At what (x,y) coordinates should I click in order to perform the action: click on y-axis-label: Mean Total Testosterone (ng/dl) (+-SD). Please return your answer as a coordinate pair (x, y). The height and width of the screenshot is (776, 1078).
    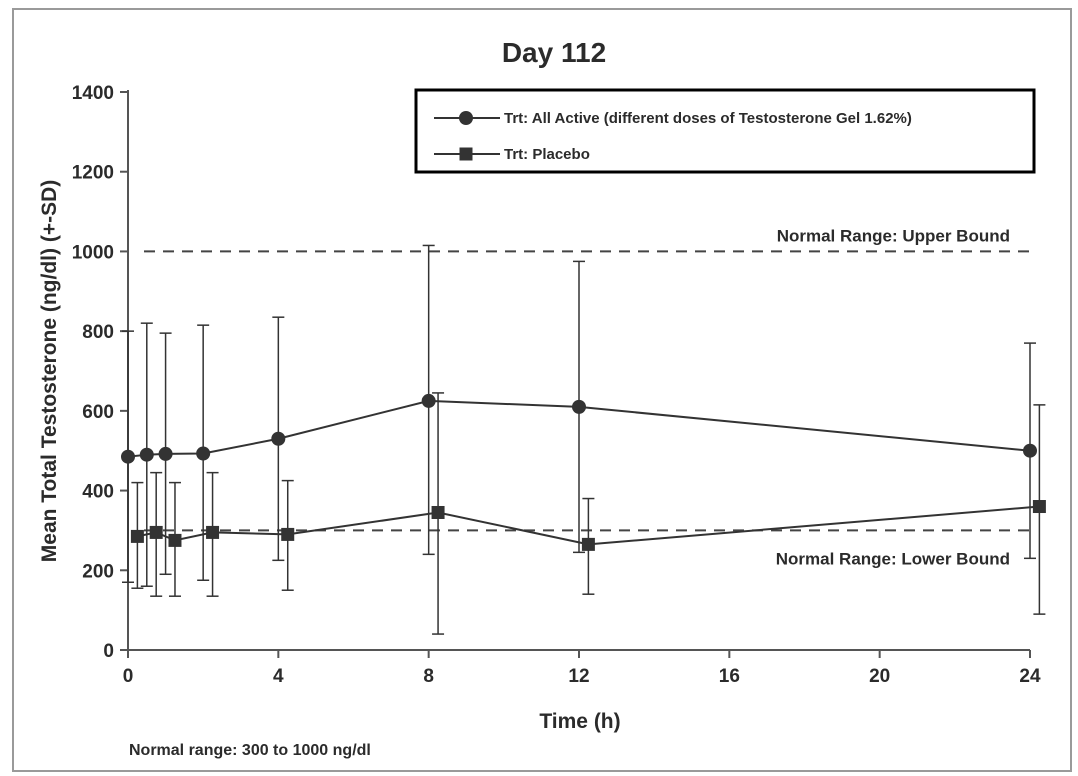
    Looking at the image, I should click on (49, 371).